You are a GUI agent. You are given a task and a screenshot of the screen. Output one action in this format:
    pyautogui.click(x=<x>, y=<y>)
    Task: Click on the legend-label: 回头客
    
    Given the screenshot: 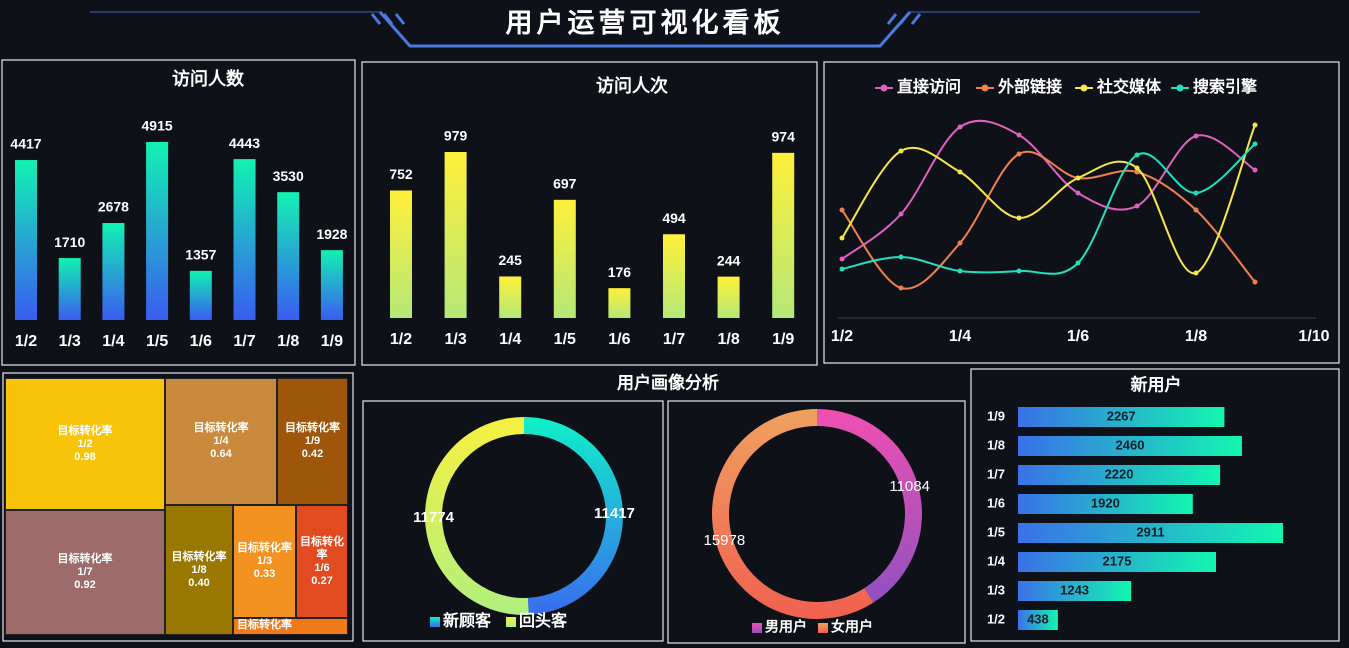 What is the action you would take?
    pyautogui.click(x=543, y=620)
    